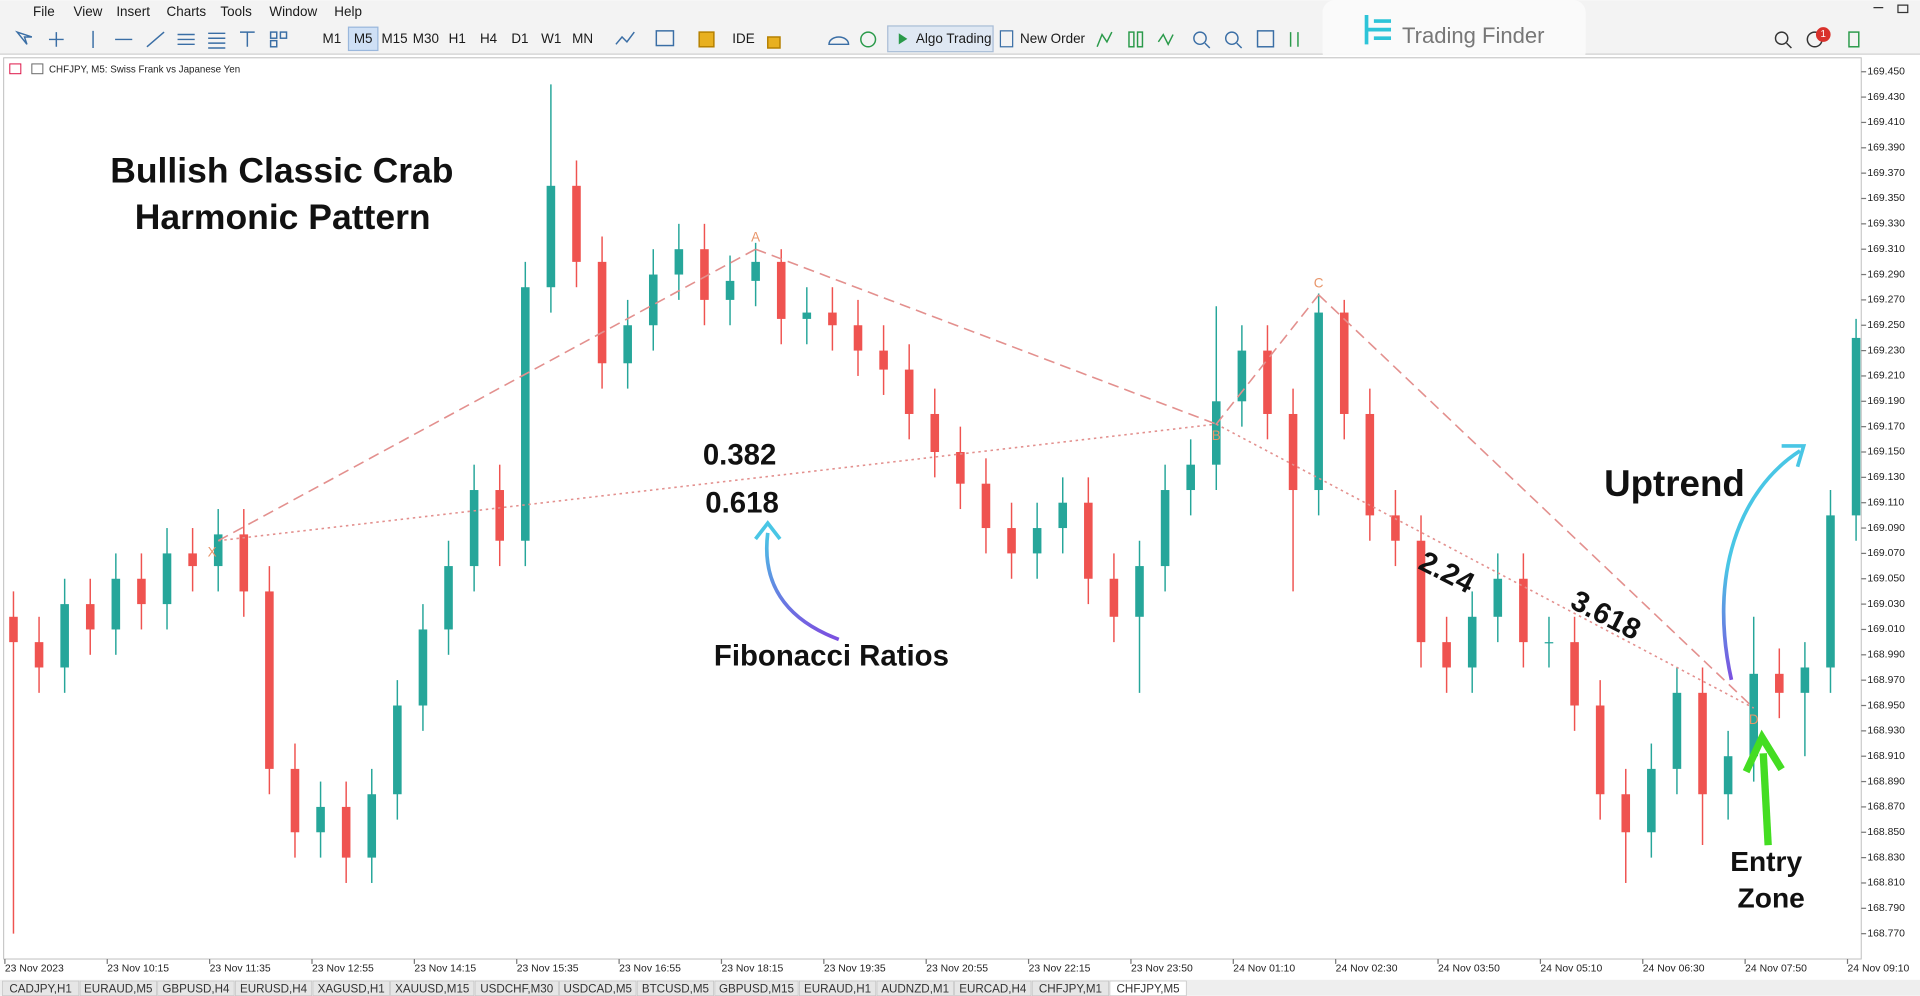  I want to click on tab-label: CHFJPY,M5, so click(1148, 989).